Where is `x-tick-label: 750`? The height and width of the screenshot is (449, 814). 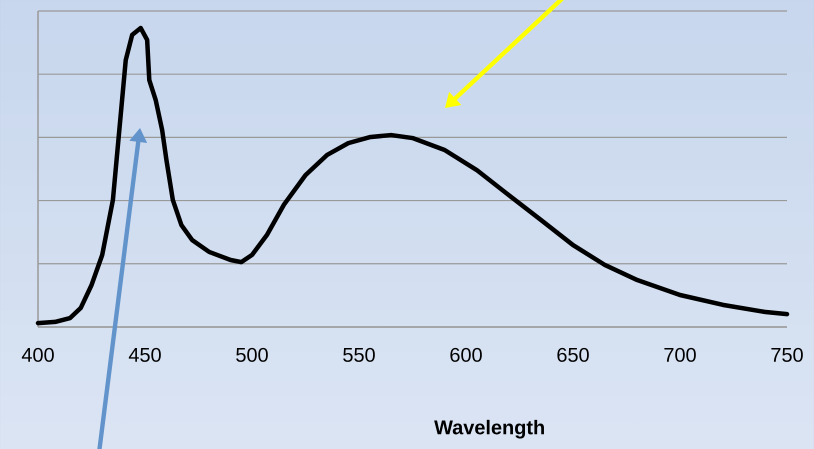
x-tick-label: 750 is located at coordinates (787, 355).